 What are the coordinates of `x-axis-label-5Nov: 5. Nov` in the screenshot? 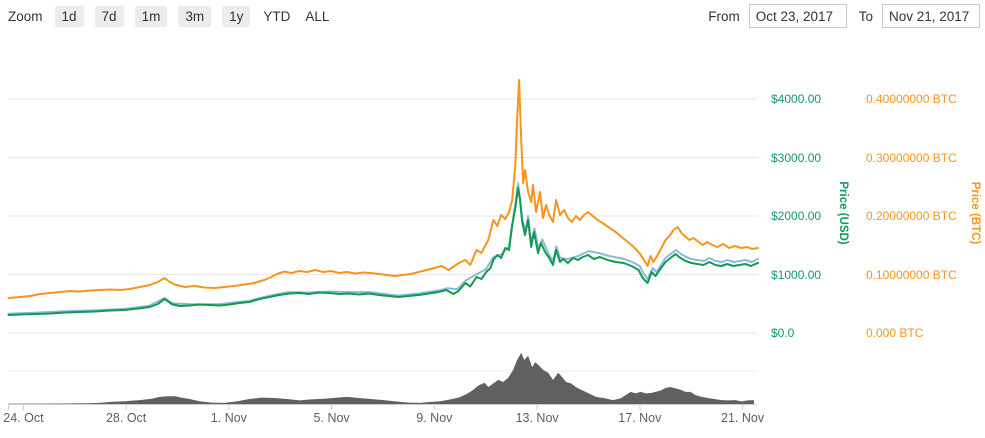 It's located at (331, 418).